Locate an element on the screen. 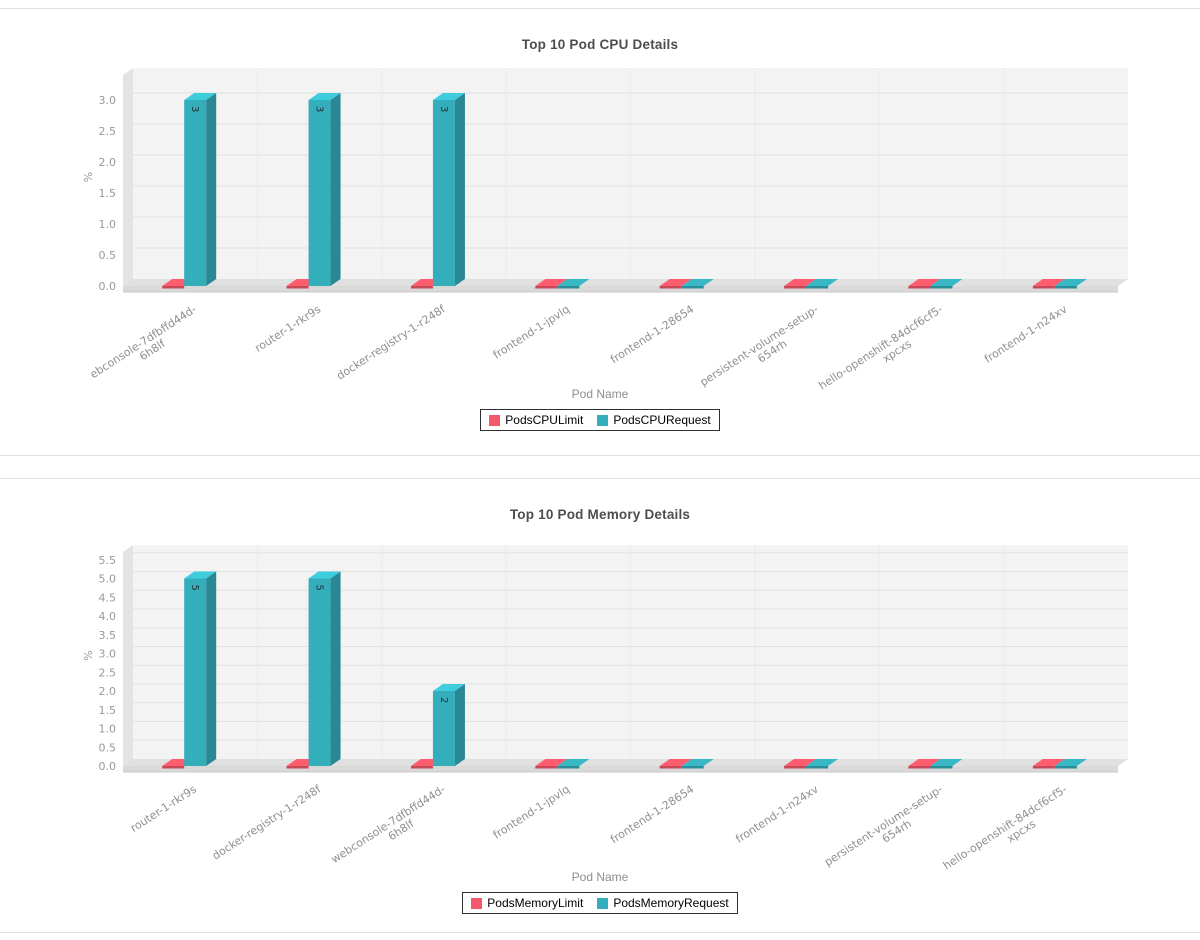 The width and height of the screenshot is (1200, 940). legend-label: PodsCPURequest is located at coordinates (662, 420).